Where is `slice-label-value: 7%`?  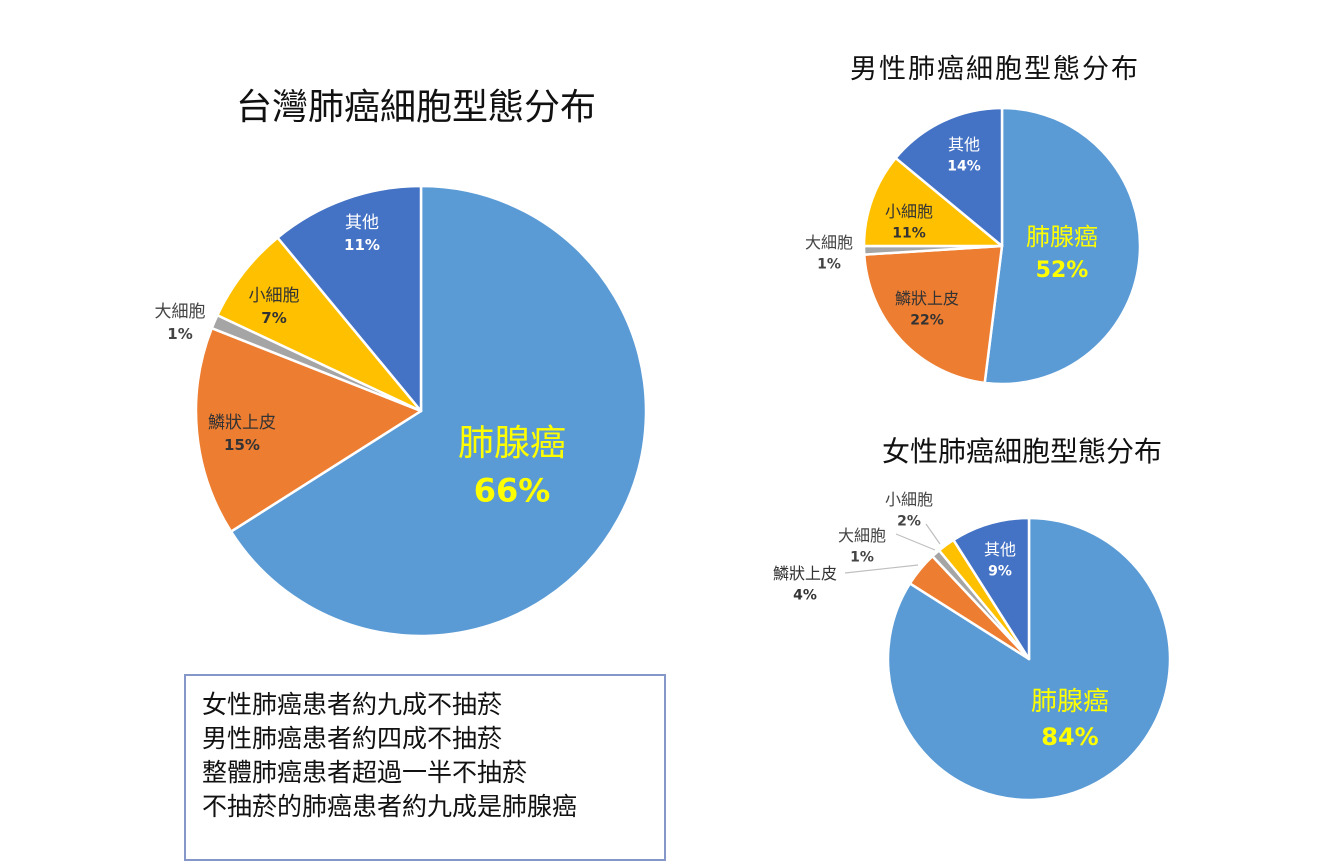 slice-label-value: 7% is located at coordinates (273, 318).